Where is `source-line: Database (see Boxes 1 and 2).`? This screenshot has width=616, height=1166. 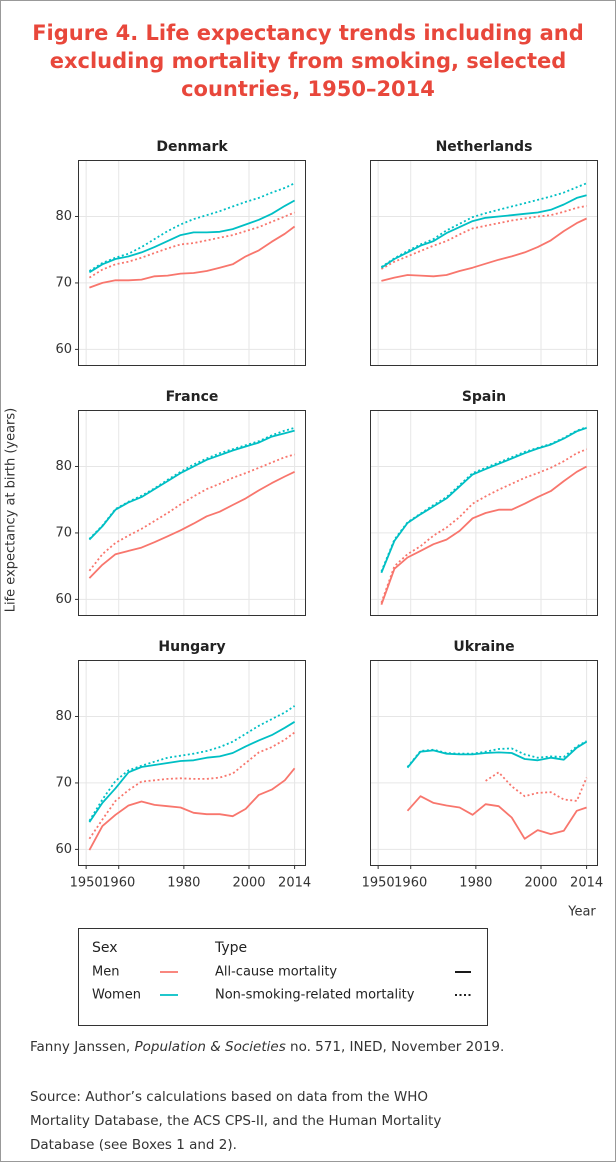 source-line: Database (see Boxes 1 and 2). is located at coordinates (133, 1145).